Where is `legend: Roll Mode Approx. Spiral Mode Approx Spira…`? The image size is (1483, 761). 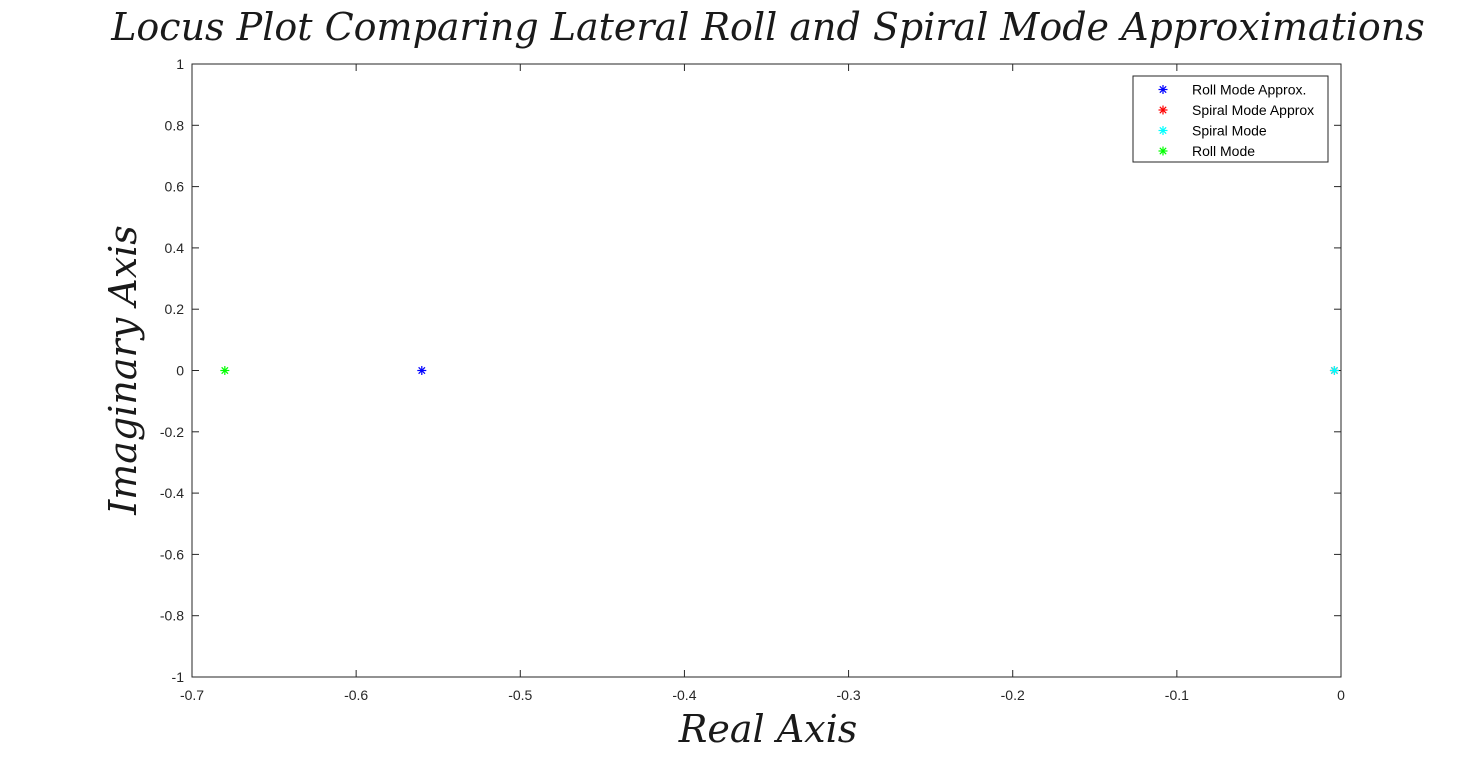
legend: Roll Mode Approx. Spiral Mode Approx Spira… is located at coordinates (1230, 119).